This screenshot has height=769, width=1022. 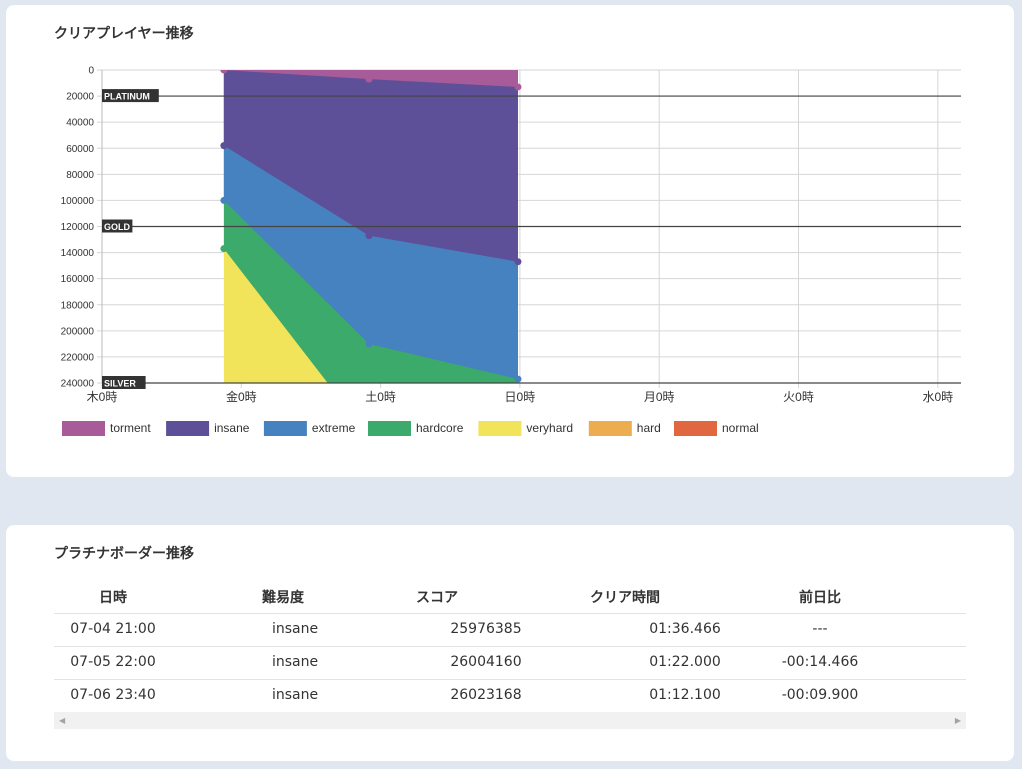 What do you see at coordinates (91, 71) in the screenshot?
I see `y-tick-label: 0` at bounding box center [91, 71].